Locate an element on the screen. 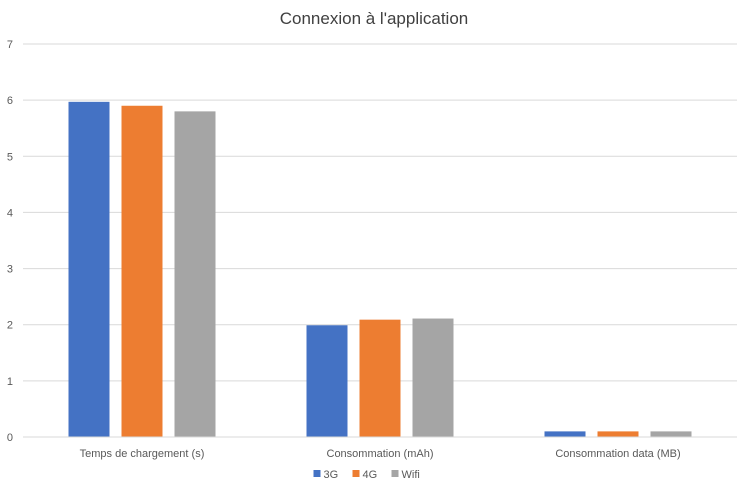 The width and height of the screenshot is (743, 494). y-tick-label: 4 is located at coordinates (10, 213).